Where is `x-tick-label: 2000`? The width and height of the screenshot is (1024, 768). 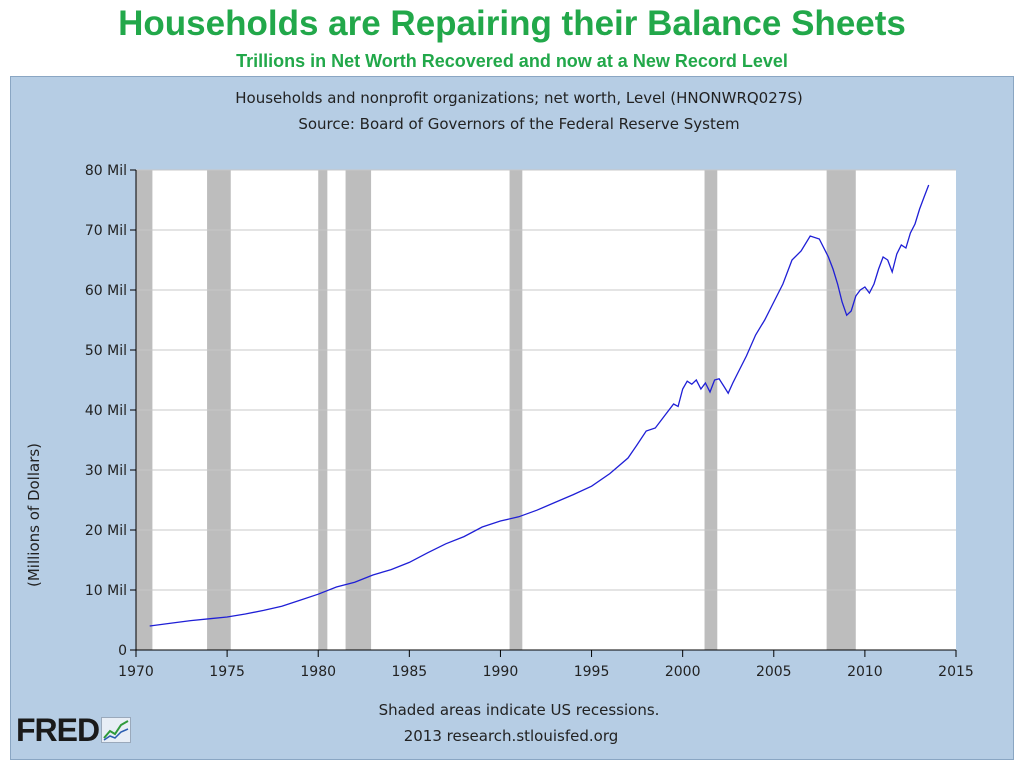 x-tick-label: 2000 is located at coordinates (683, 672).